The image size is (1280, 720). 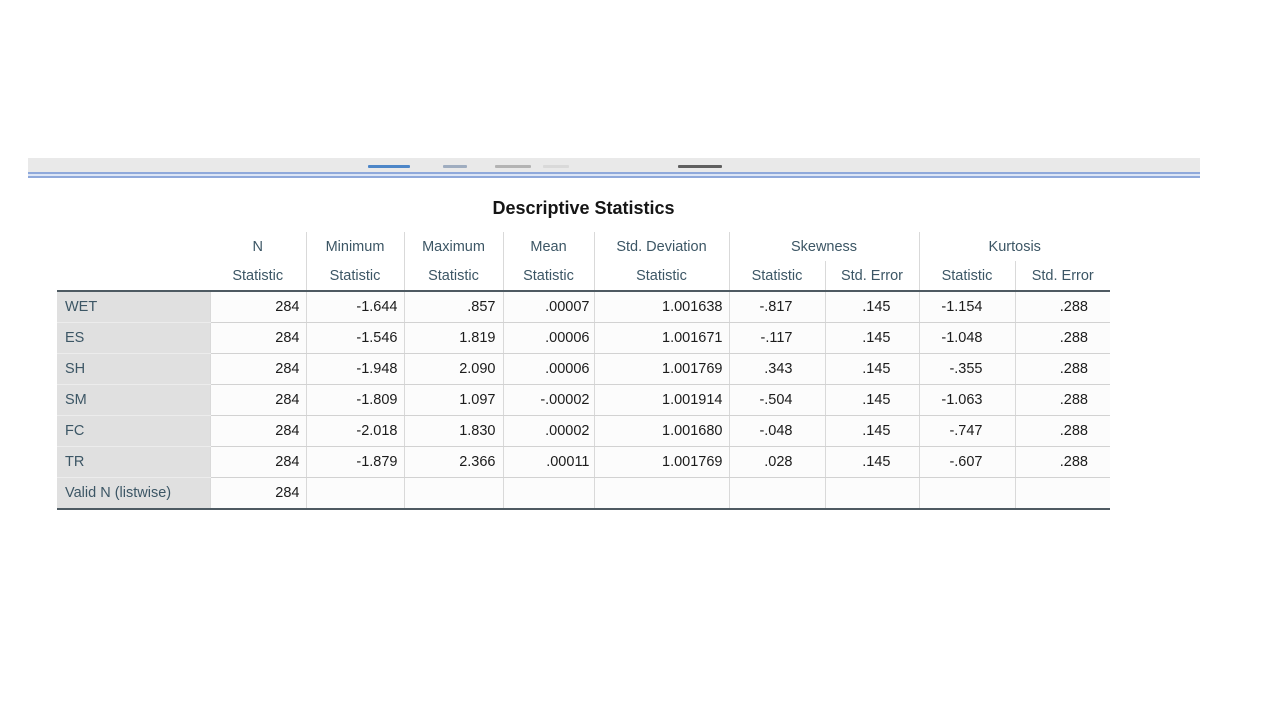 What do you see at coordinates (453, 462) in the screenshot?
I see `cell-value: 2.366` at bounding box center [453, 462].